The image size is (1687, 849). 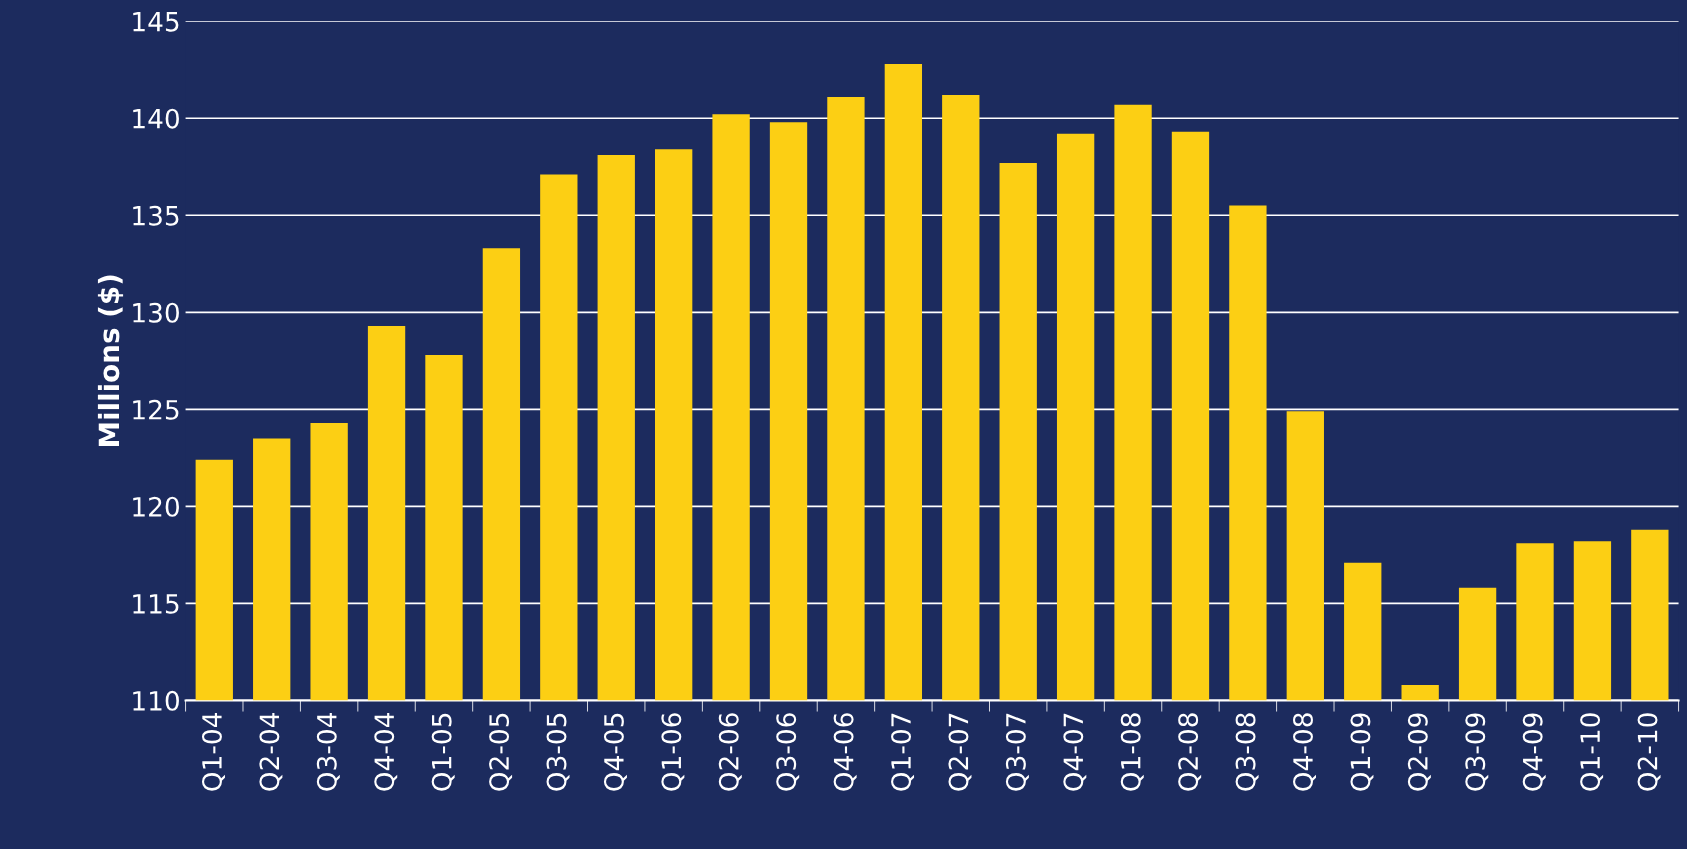 I want to click on y-tick-label: 120, so click(x=156, y=506).